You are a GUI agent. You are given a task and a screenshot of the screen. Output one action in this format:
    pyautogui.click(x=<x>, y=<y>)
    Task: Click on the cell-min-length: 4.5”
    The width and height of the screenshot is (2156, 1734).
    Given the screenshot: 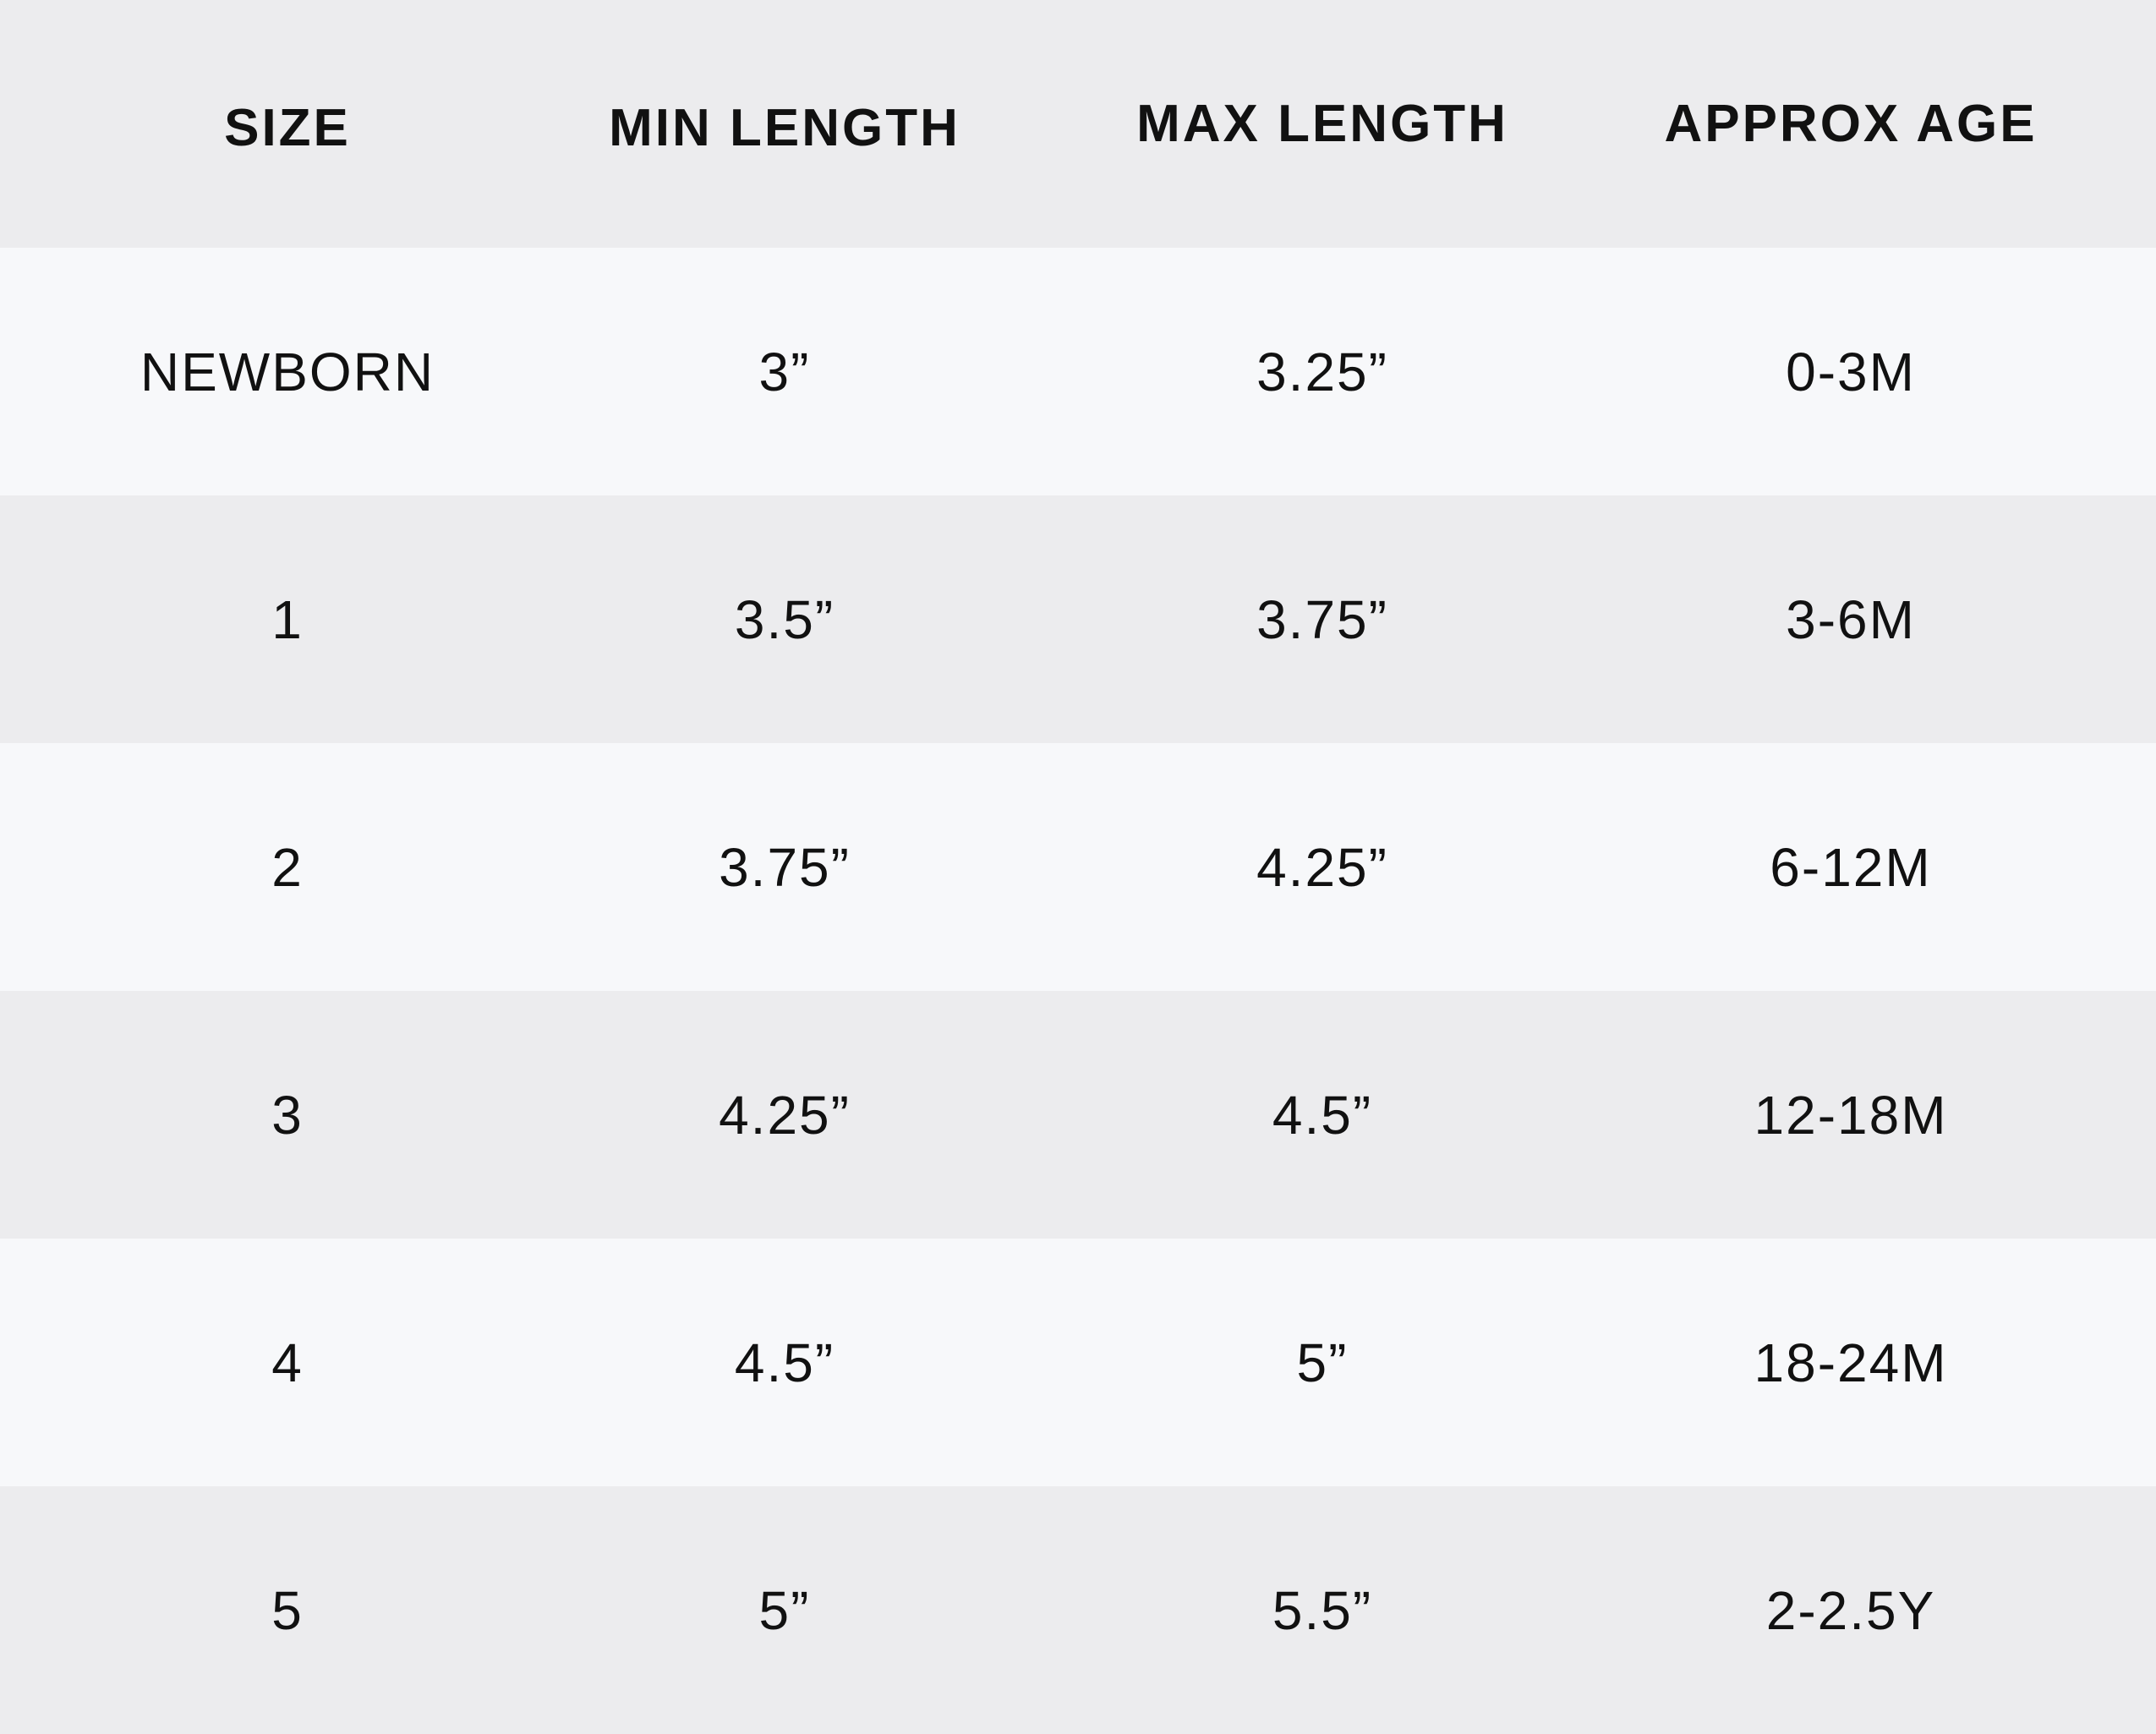 What is the action you would take?
    pyautogui.click(x=784, y=1362)
    